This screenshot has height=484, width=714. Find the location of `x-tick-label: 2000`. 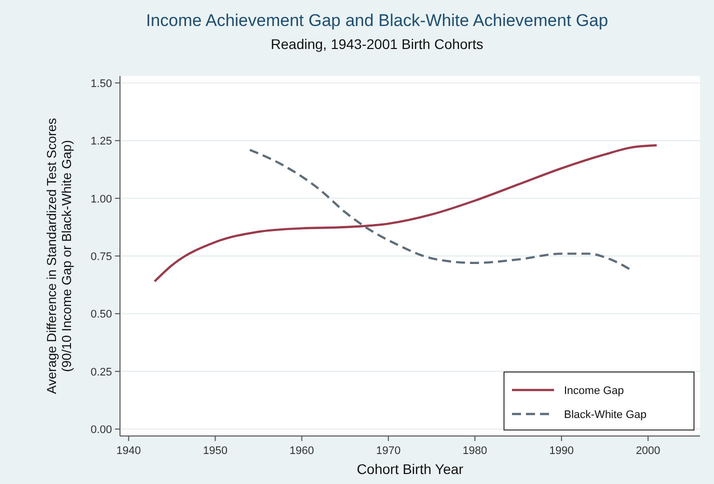

x-tick-label: 2000 is located at coordinates (648, 451).